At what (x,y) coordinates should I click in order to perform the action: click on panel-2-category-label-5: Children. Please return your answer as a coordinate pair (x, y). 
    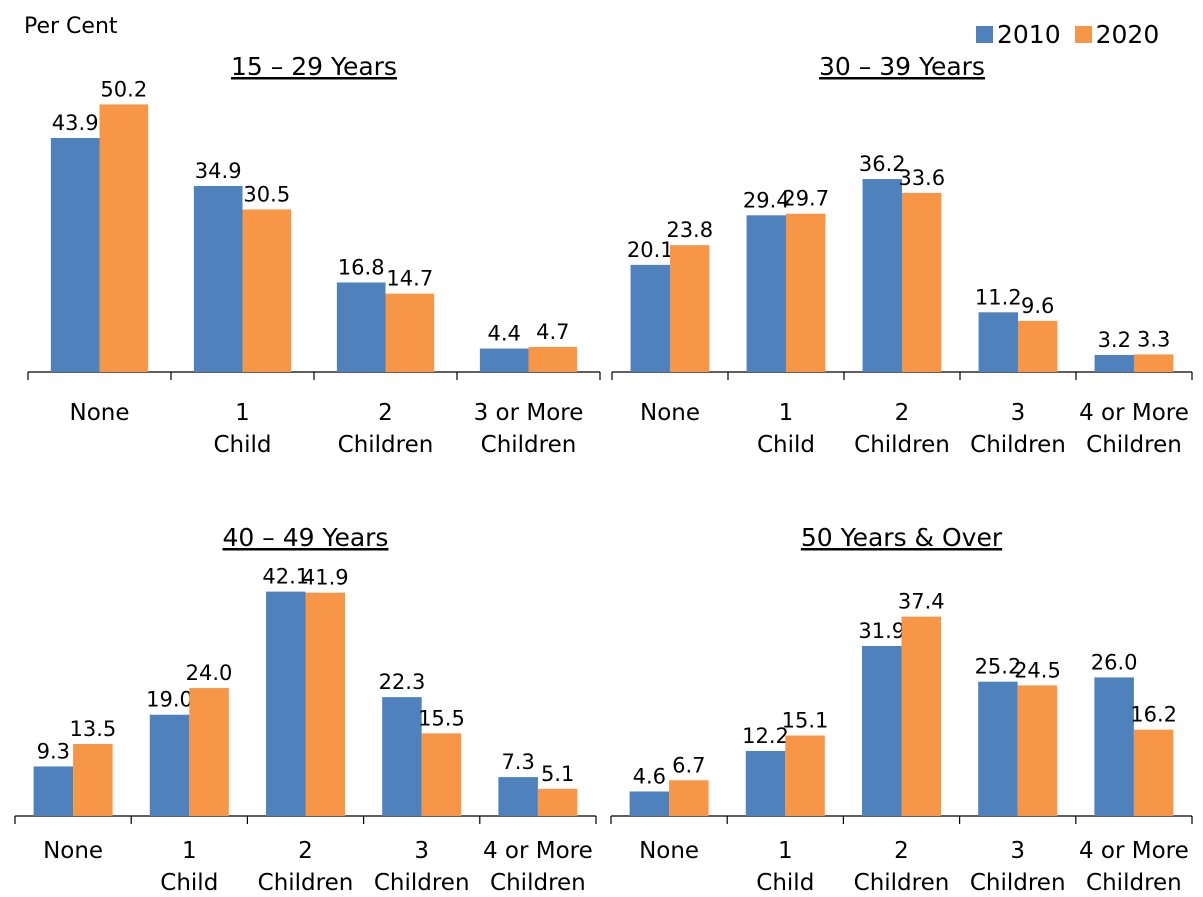
    Looking at the image, I should click on (1134, 445).